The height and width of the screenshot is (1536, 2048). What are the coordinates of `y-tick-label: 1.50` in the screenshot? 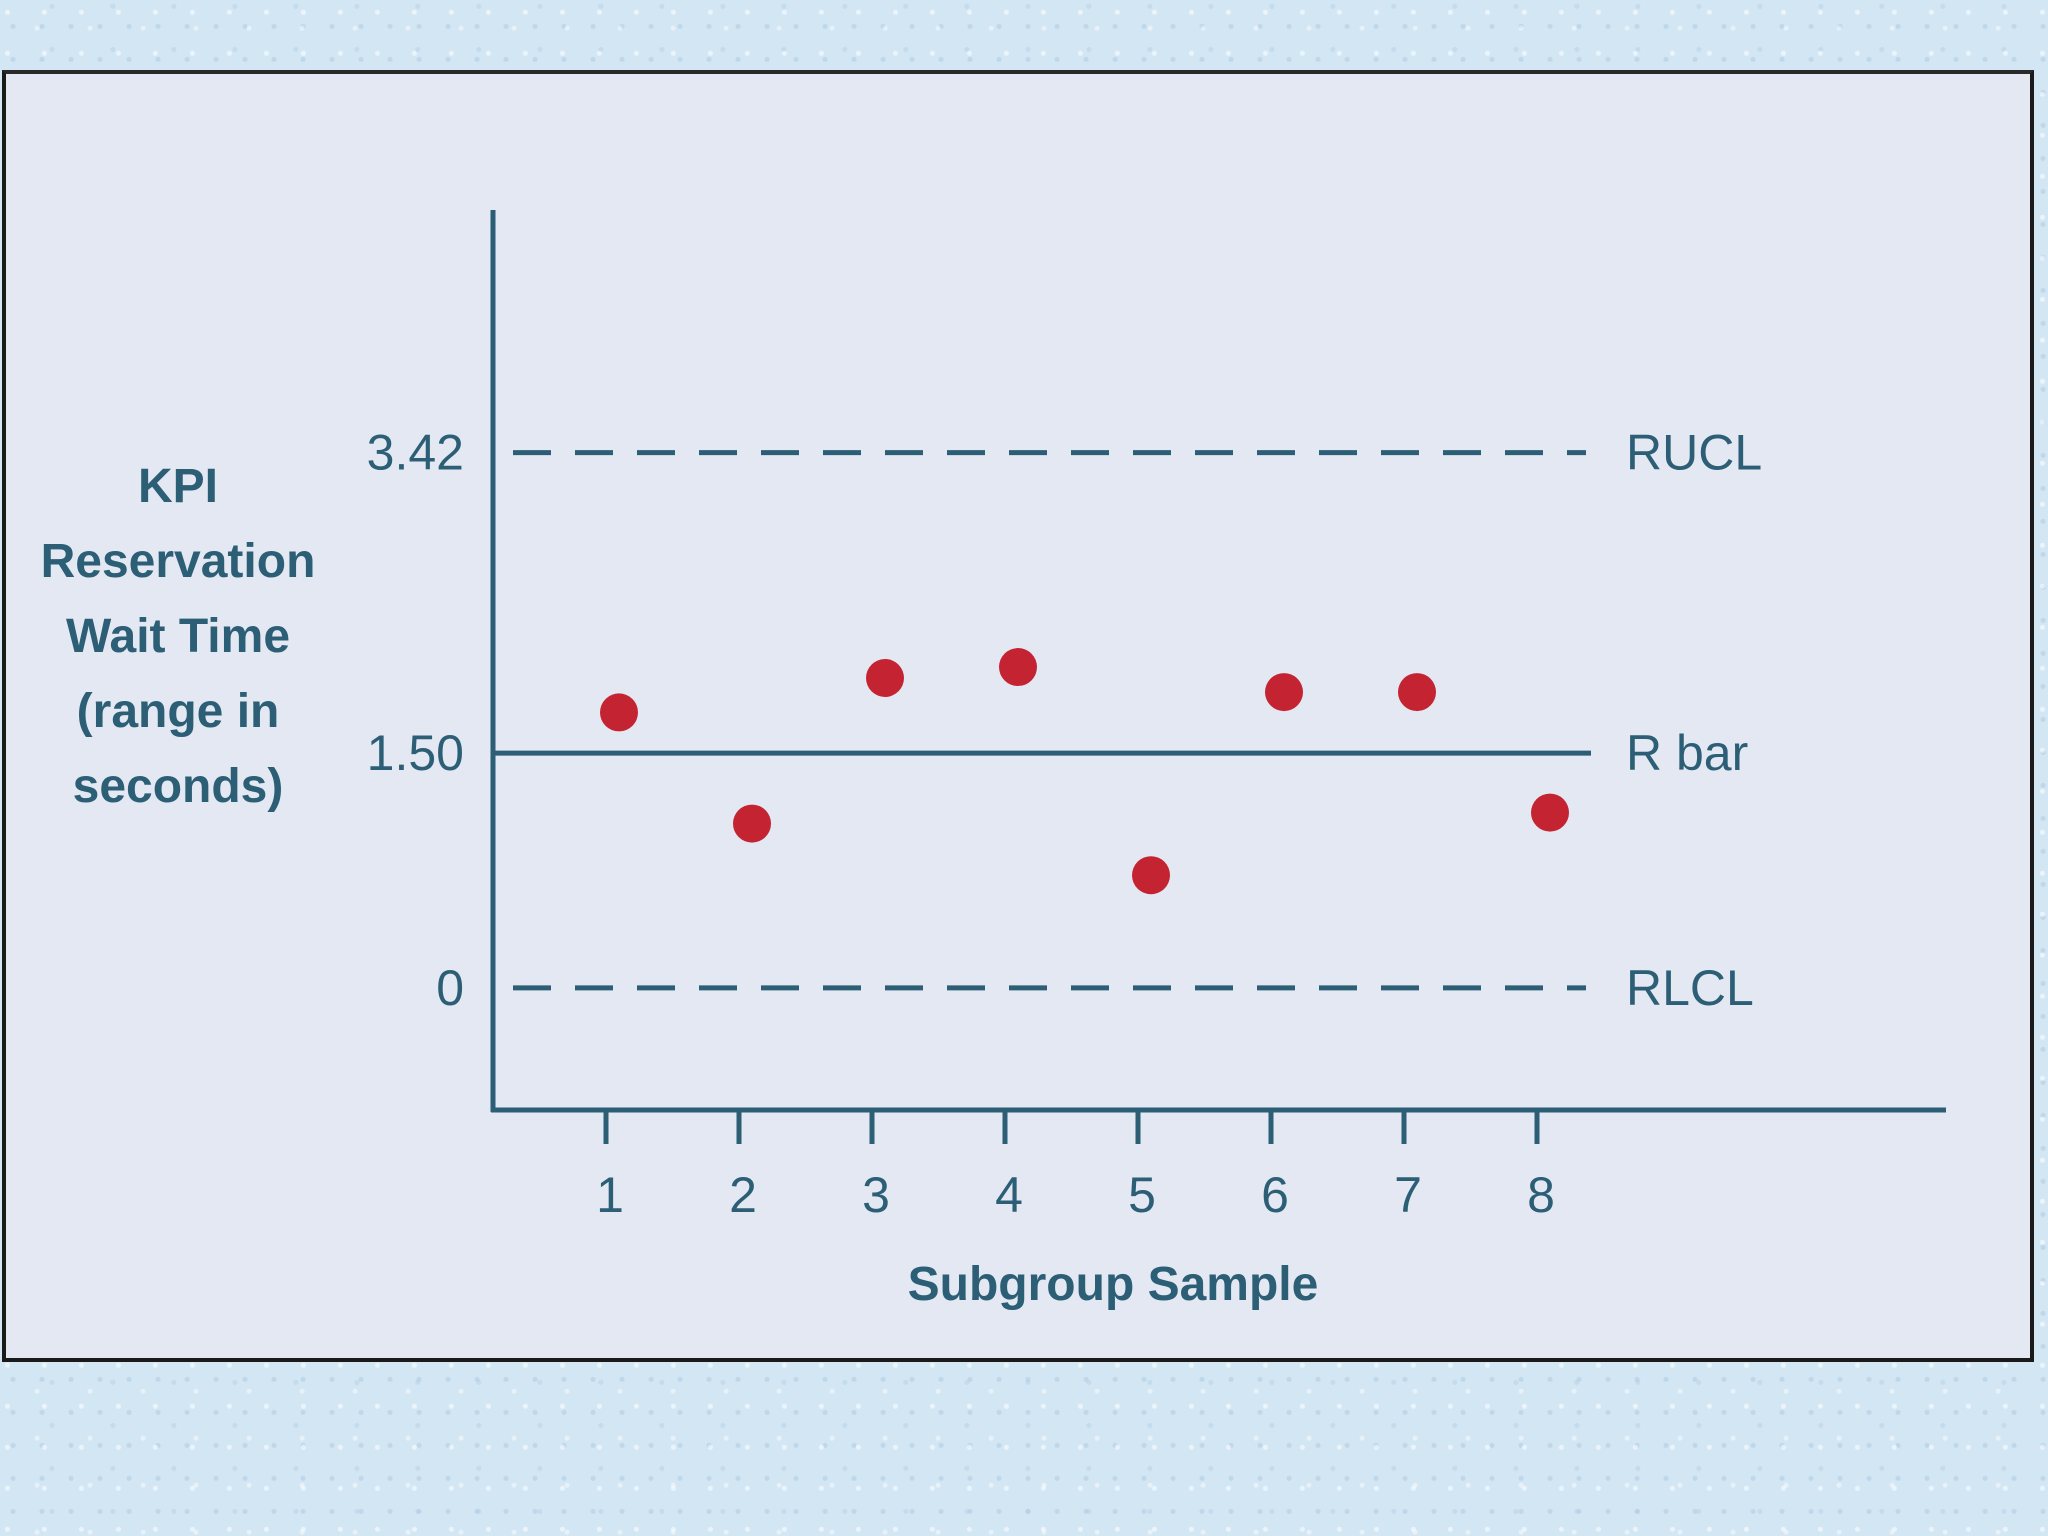 It's located at (415, 753).